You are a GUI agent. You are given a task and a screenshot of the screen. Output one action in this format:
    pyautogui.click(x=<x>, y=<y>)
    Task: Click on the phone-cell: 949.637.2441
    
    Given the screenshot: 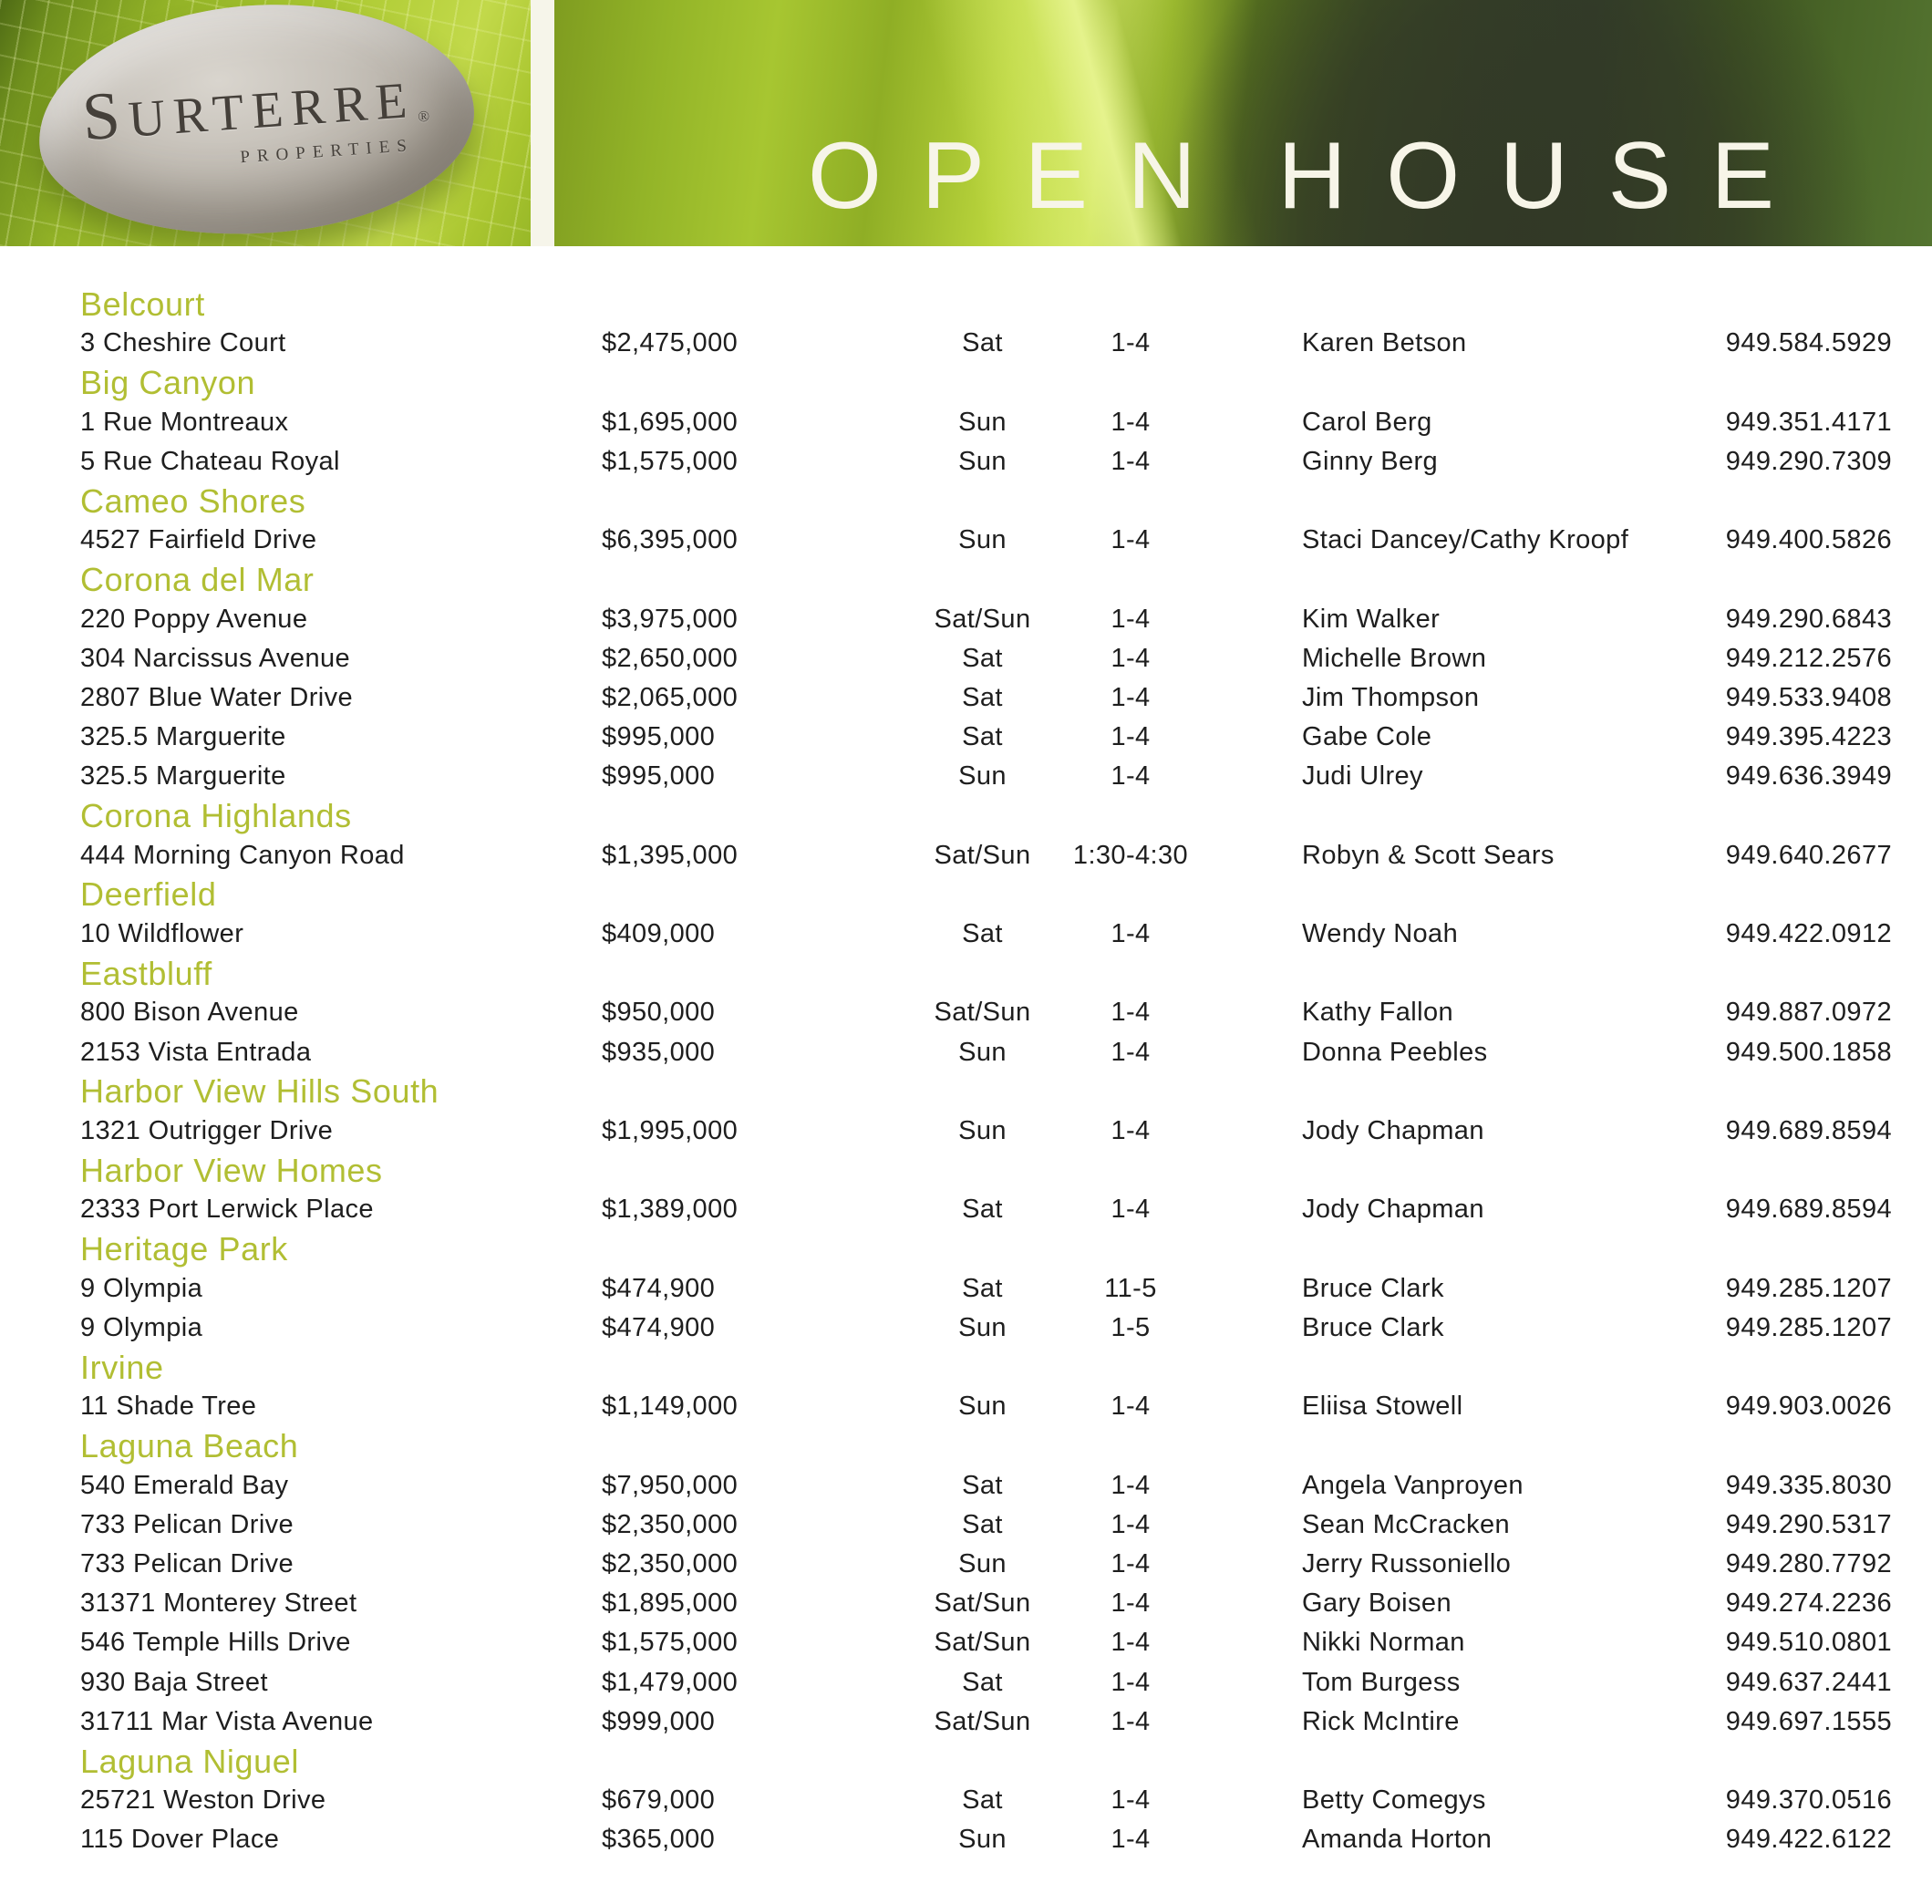 What is the action you would take?
    pyautogui.click(x=1809, y=1682)
    